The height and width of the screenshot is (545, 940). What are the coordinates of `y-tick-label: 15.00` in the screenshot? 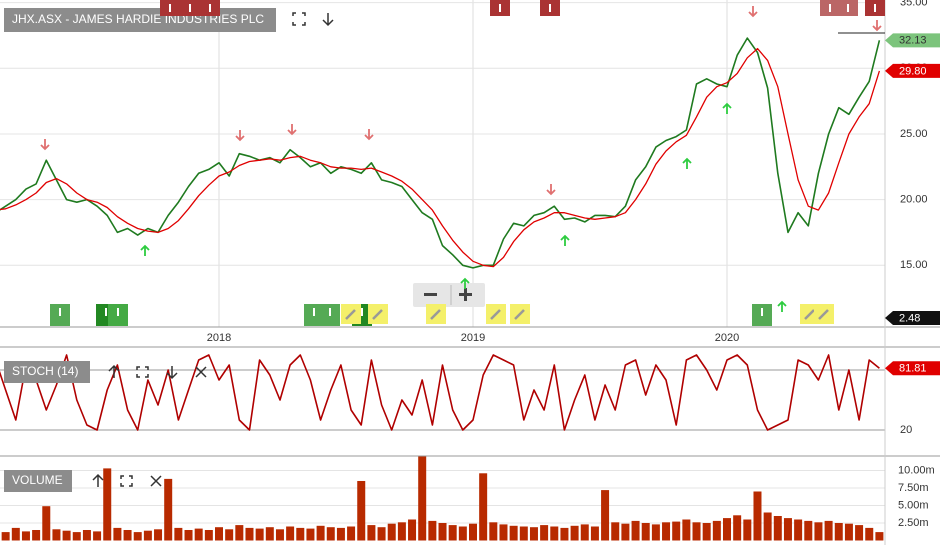 It's located at (914, 265).